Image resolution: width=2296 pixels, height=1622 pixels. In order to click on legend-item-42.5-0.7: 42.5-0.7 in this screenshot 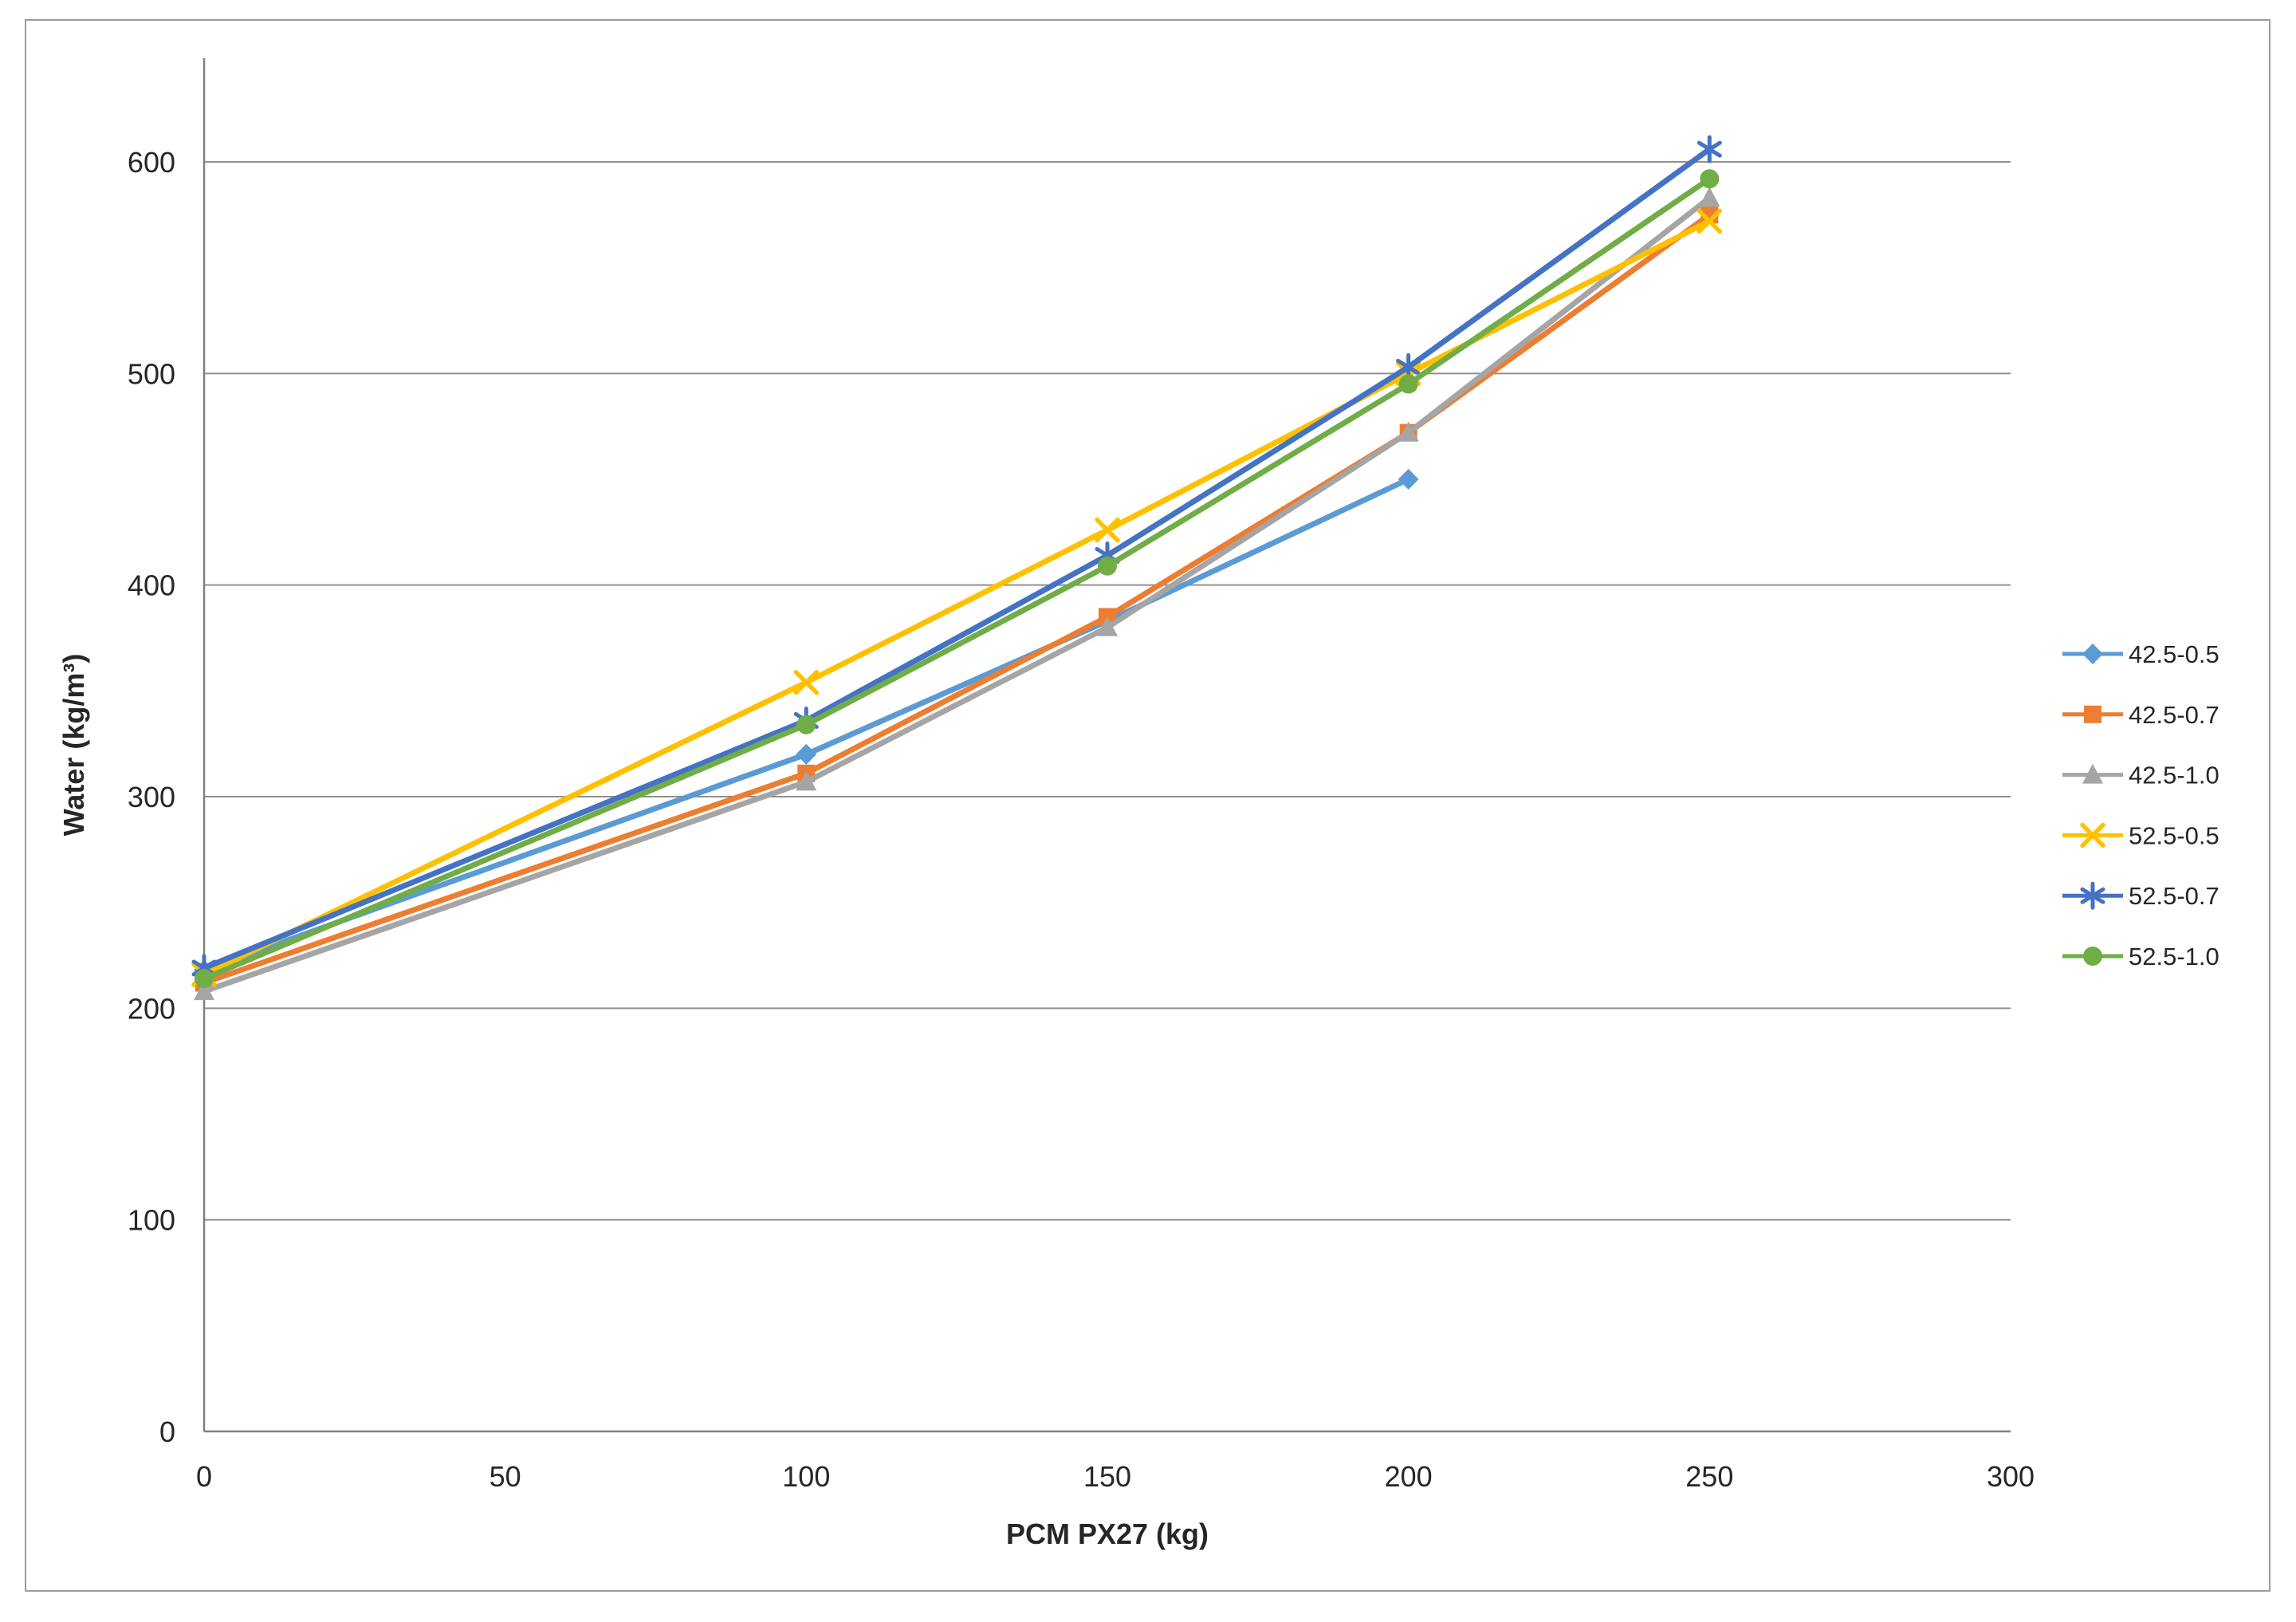, I will do `click(2140, 715)`.